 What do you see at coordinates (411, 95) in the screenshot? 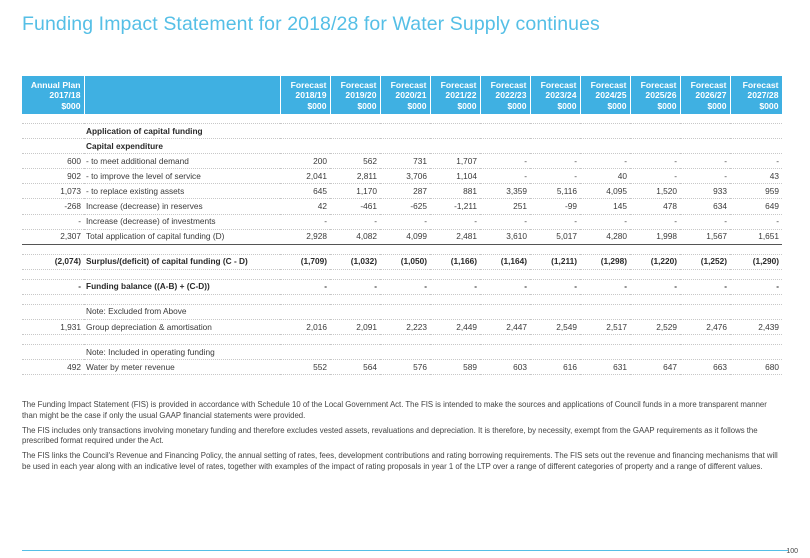
I see `header-forecast-line: 2020/21` at bounding box center [411, 95].